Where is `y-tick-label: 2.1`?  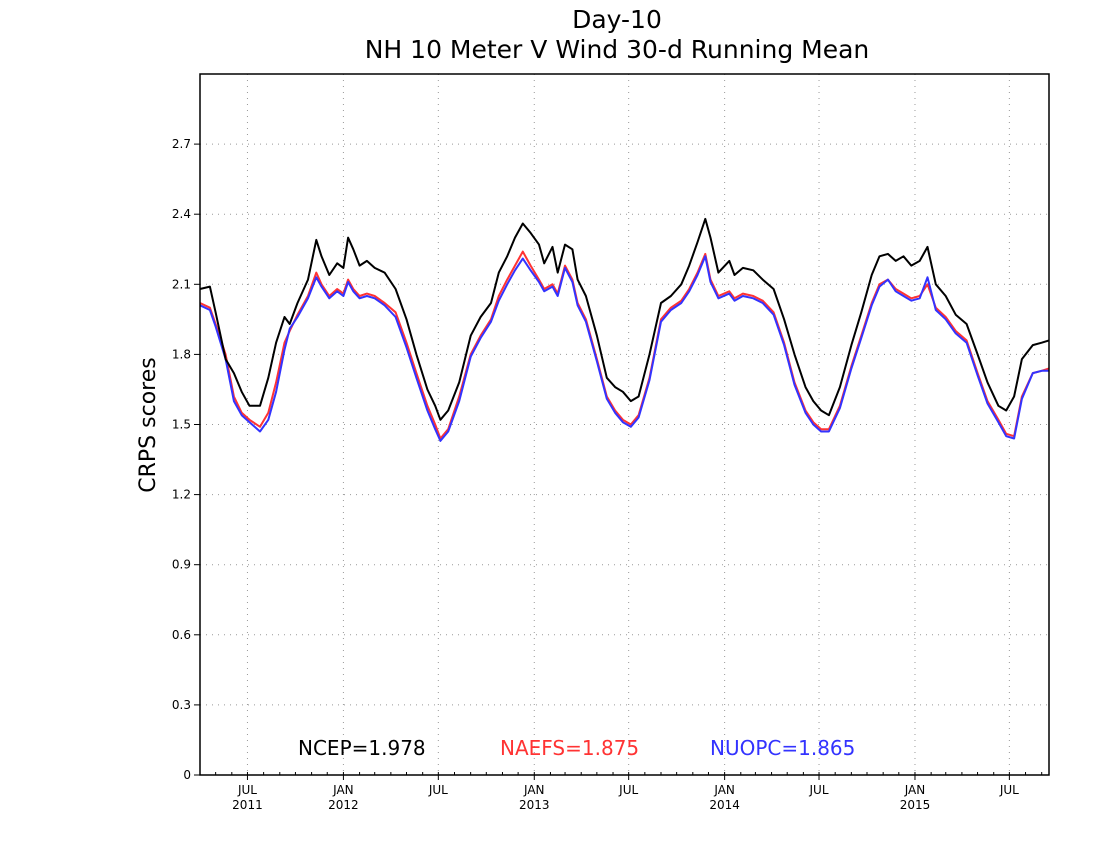 y-tick-label: 2.1 is located at coordinates (181, 284).